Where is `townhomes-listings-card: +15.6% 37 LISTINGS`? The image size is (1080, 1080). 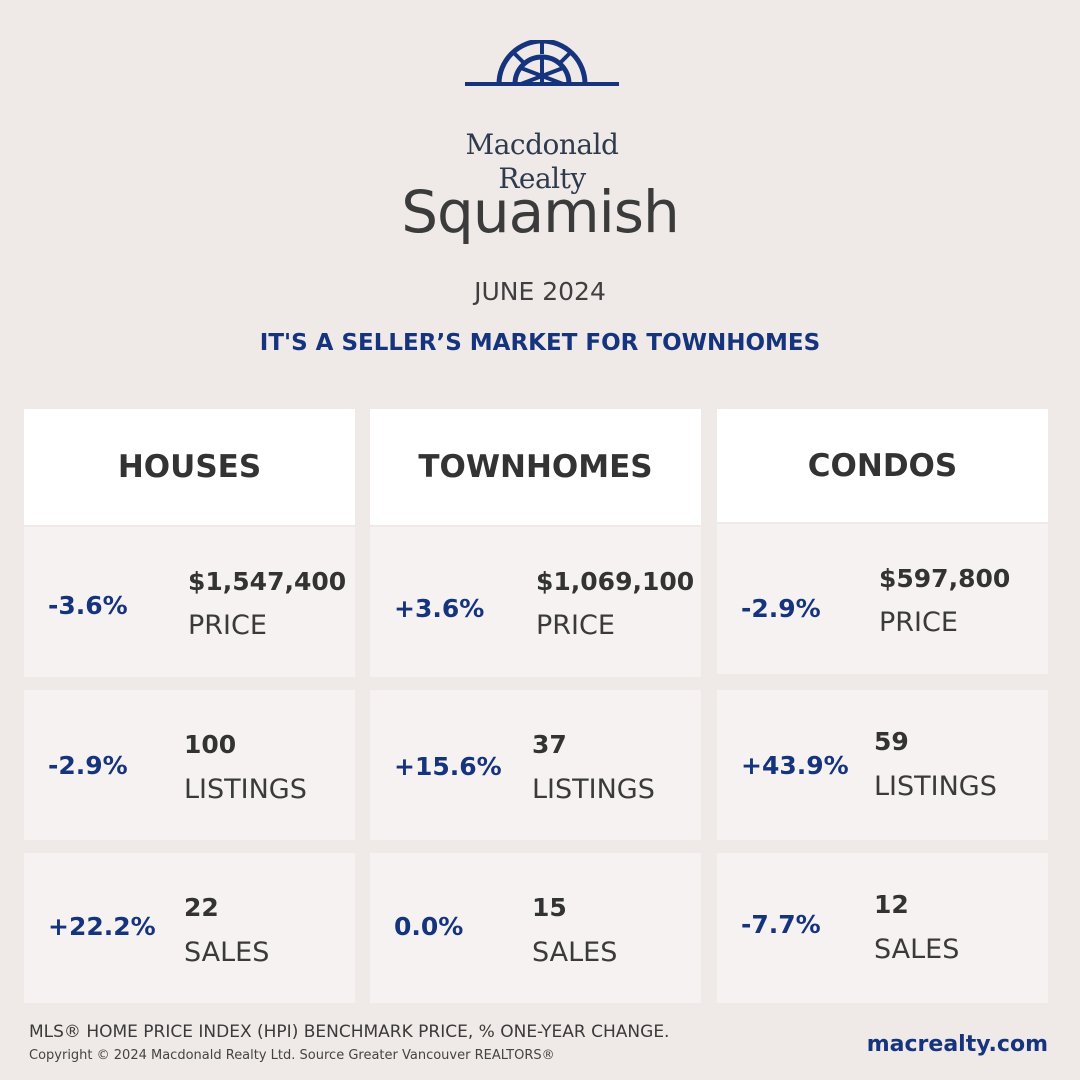
townhomes-listings-card: +15.6% 37 LISTINGS is located at coordinates (535, 765).